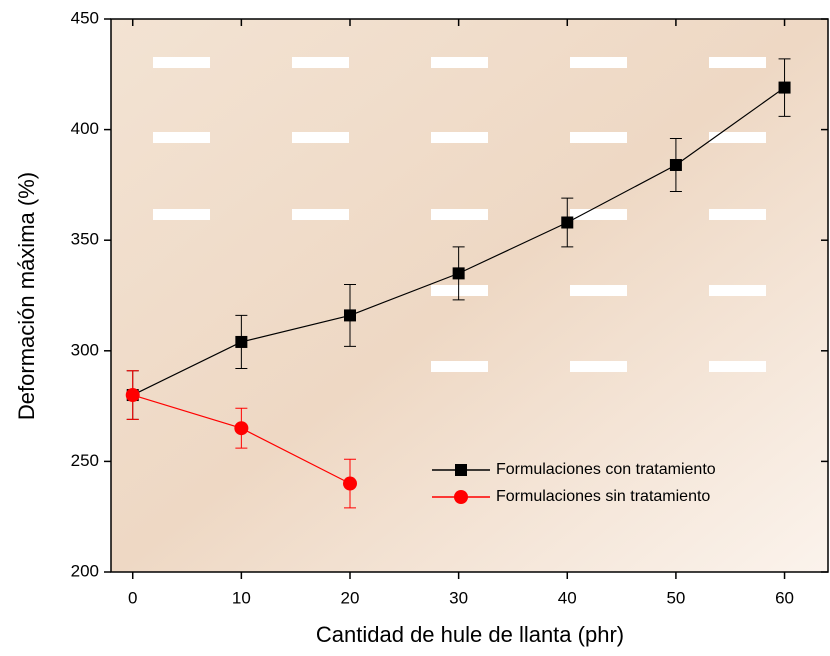 Image resolution: width=830 pixels, height=656 pixels. What do you see at coordinates (675, 597) in the screenshot?
I see `x-tick-label: 50` at bounding box center [675, 597].